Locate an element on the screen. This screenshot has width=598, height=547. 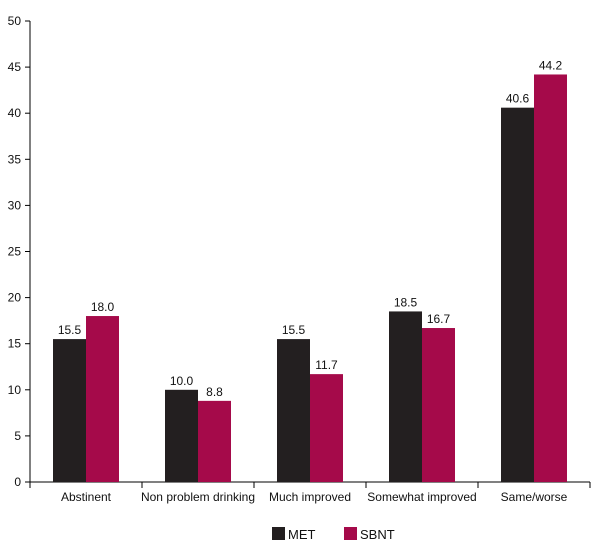
data-label: 40.6 is located at coordinates (518, 99).